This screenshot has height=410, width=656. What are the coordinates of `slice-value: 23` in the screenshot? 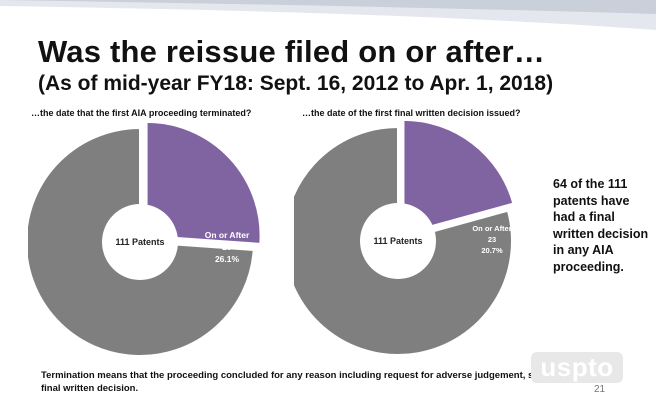 It's located at (492, 239).